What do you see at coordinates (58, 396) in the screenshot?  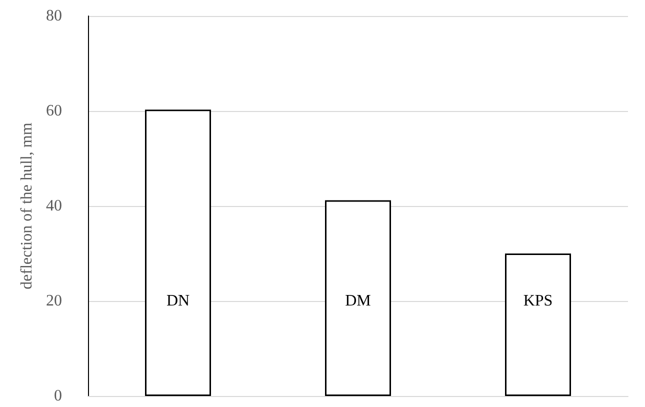 I see `y-tick-label: 0` at bounding box center [58, 396].